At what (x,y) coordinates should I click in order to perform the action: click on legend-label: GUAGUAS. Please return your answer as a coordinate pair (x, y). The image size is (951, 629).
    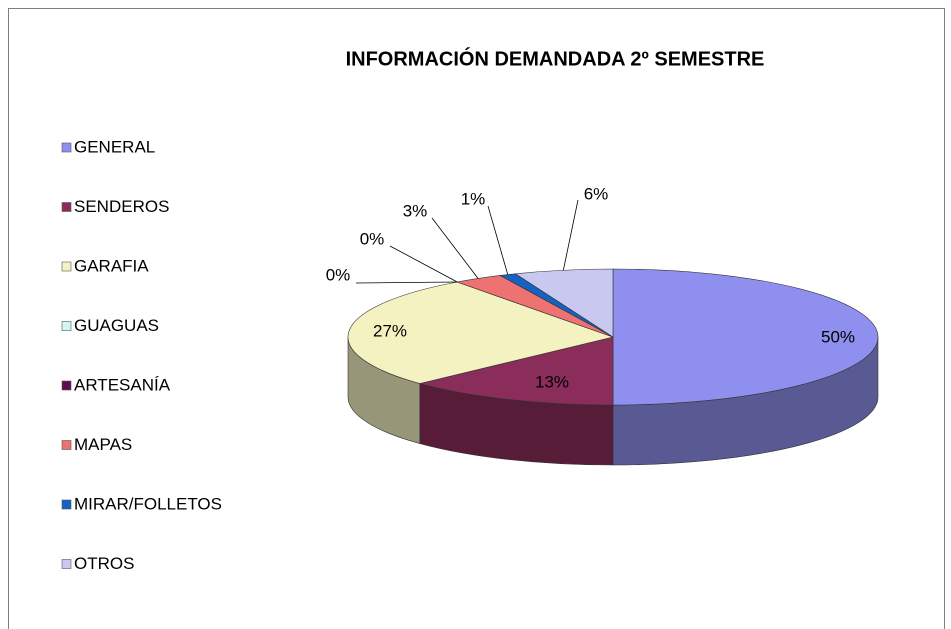
    Looking at the image, I should click on (116, 325).